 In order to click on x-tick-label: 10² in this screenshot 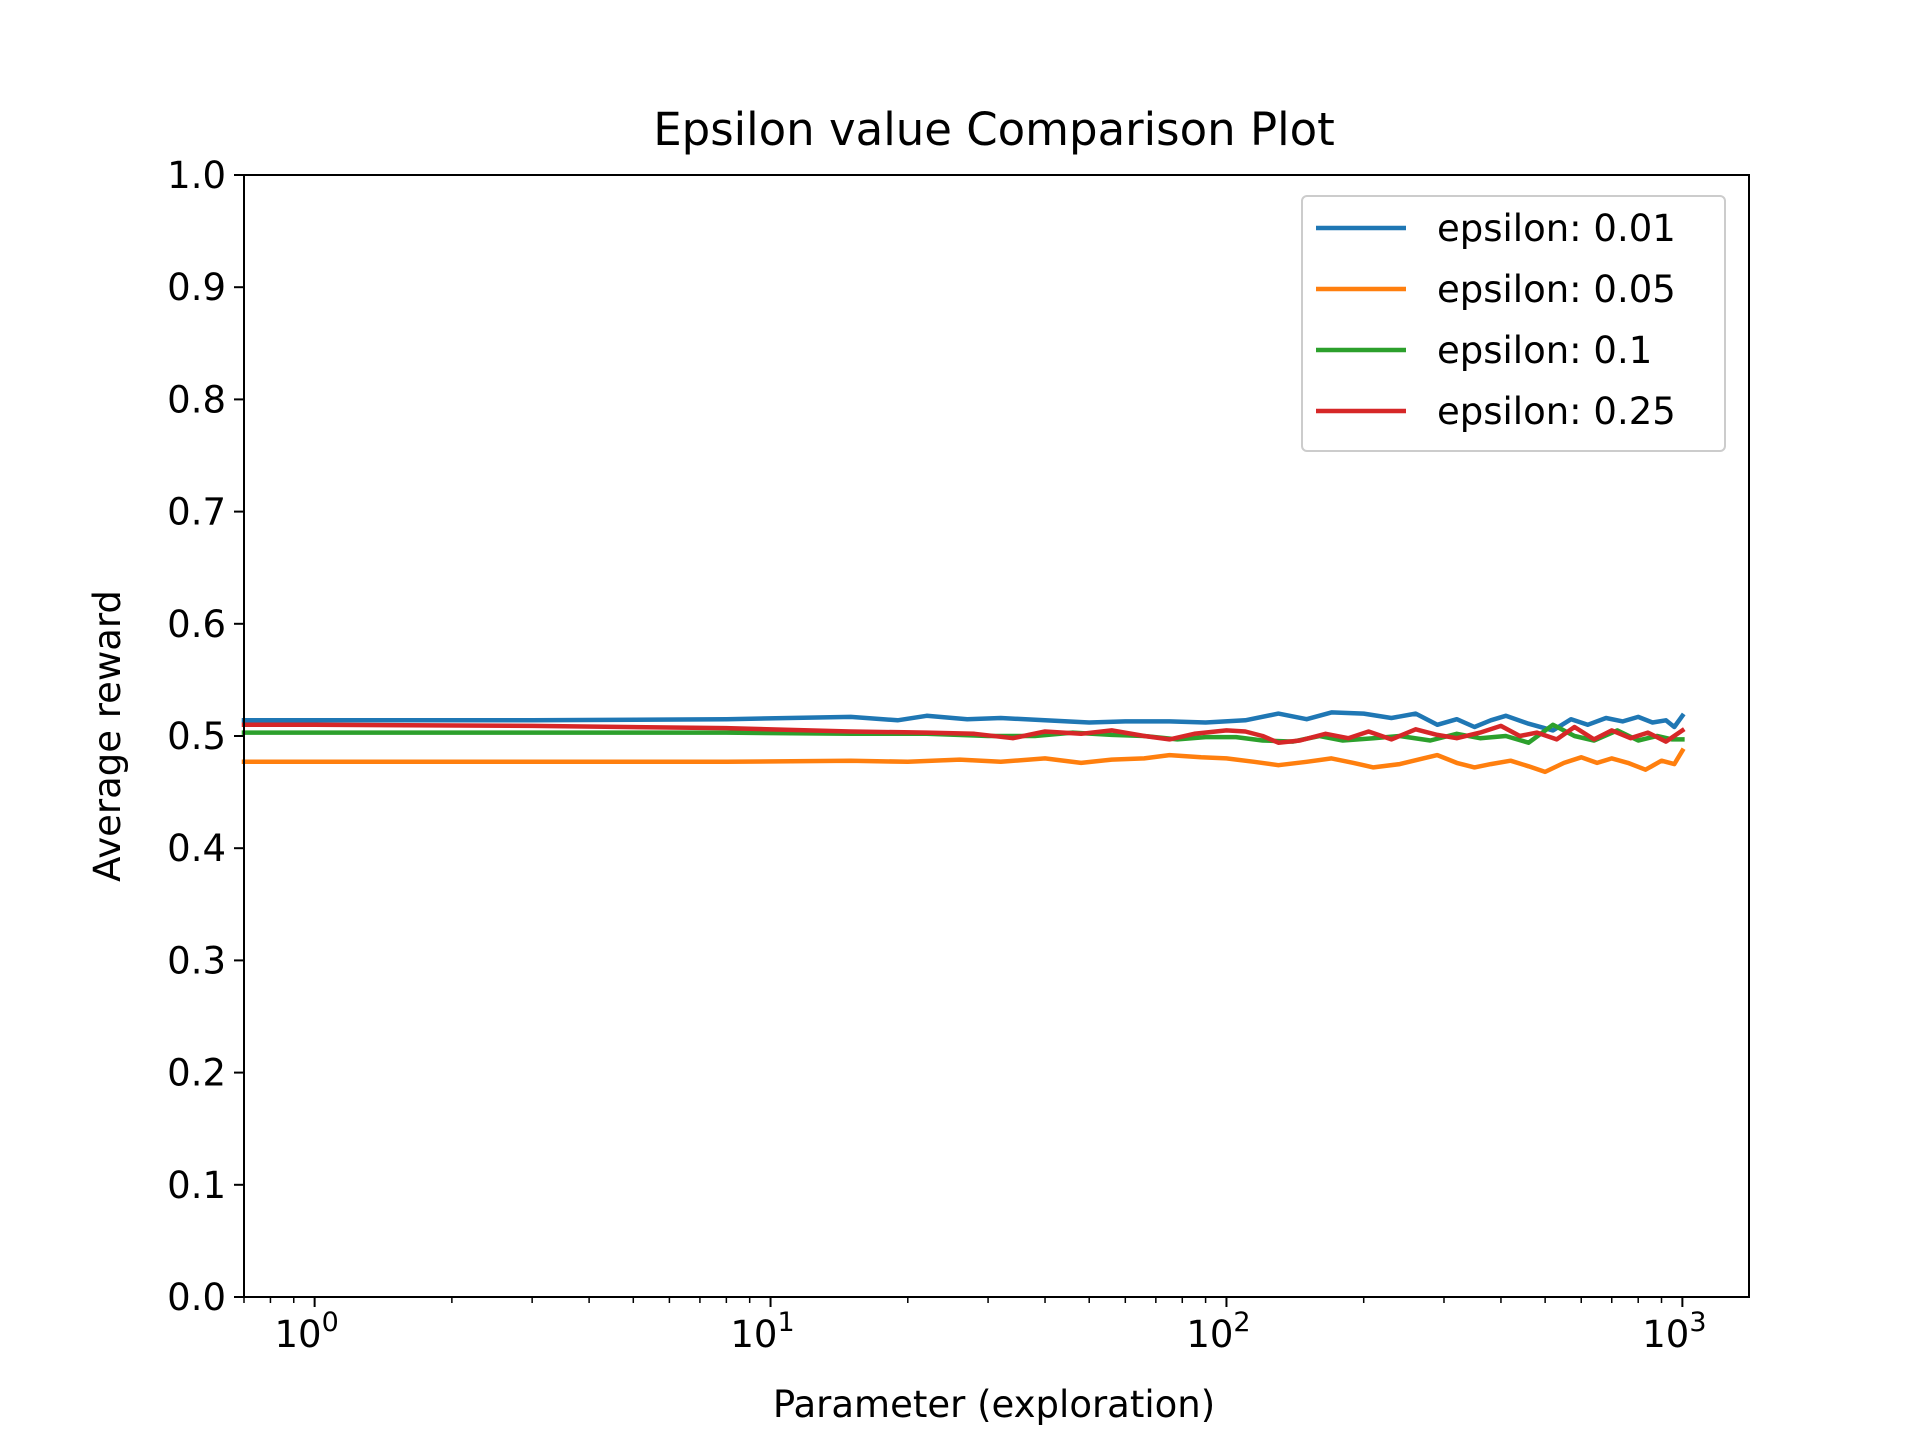, I will do `click(1218, 1331)`.